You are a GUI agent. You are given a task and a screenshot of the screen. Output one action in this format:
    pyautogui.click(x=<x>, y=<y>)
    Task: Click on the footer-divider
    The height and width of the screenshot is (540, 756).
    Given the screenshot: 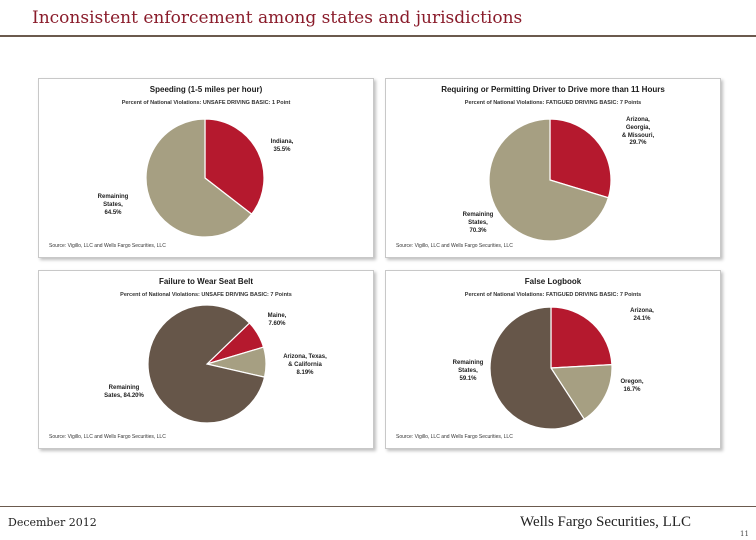 What is the action you would take?
    pyautogui.click(x=378, y=506)
    